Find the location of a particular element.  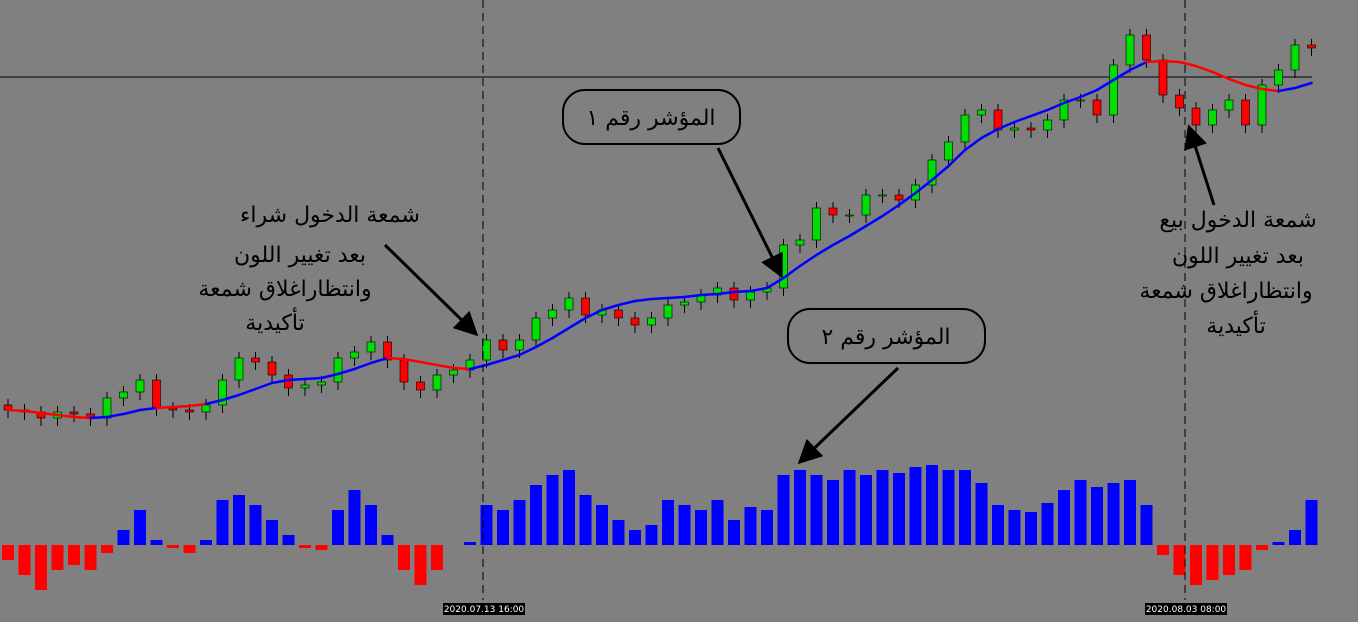

annotation-text: وانتظاراغلاق شمعة is located at coordinates (284, 289).